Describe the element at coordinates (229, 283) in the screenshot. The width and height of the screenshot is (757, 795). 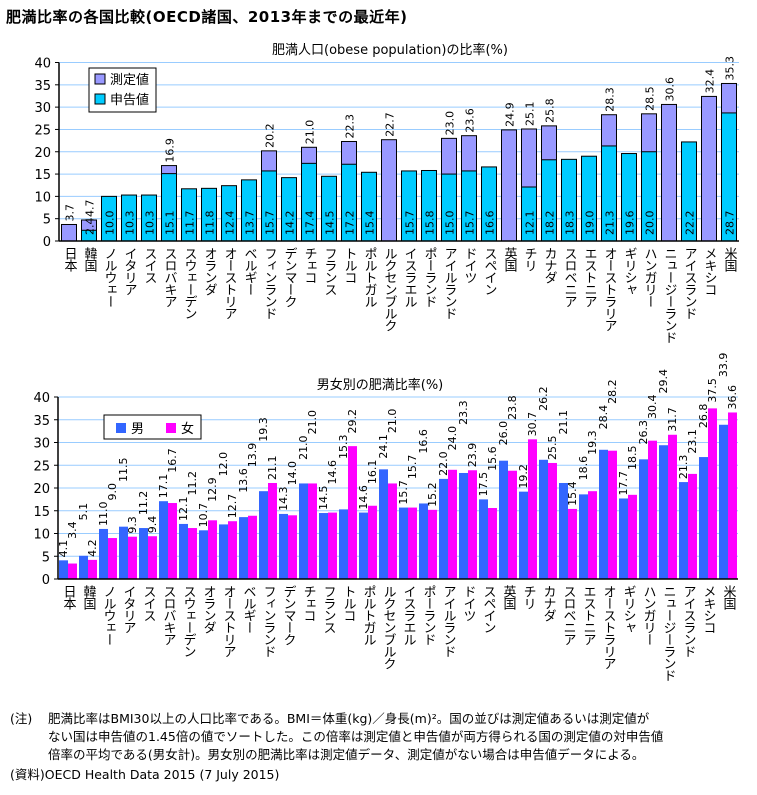
I see `category-label: オーストリア` at that location.